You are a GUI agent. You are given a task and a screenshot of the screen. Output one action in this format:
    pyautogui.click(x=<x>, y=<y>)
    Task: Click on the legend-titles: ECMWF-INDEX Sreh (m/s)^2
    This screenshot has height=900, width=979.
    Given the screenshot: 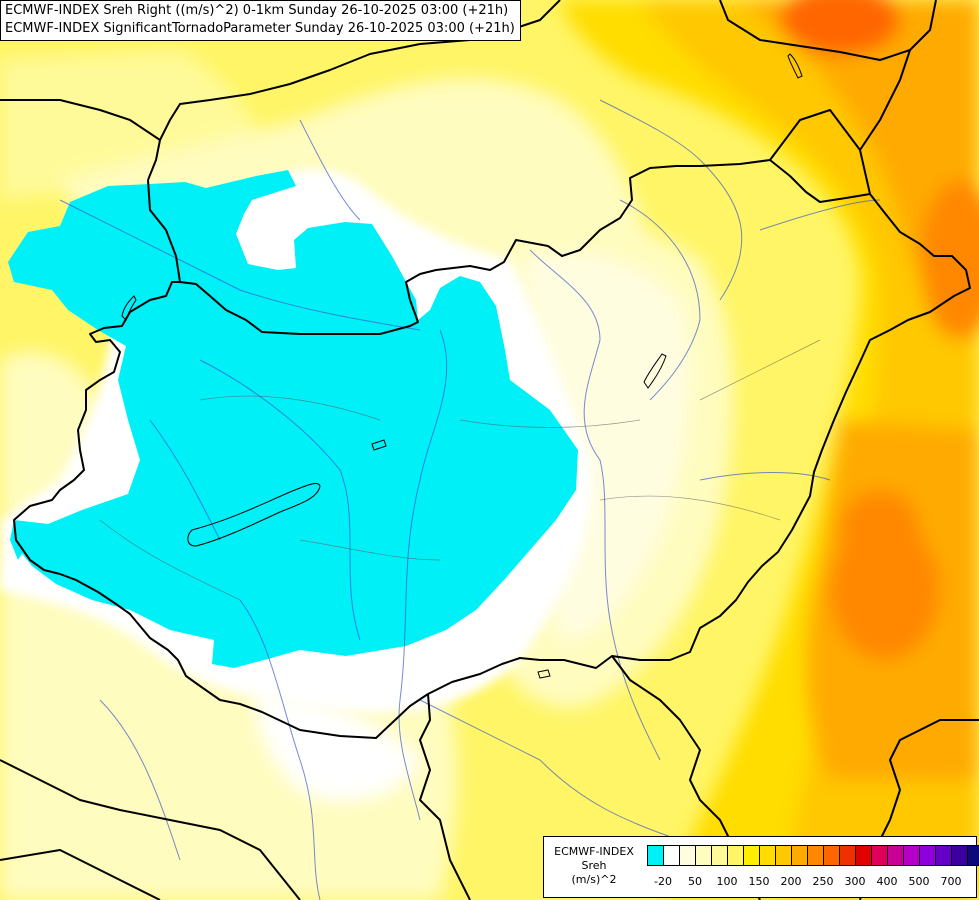 What is the action you would take?
    pyautogui.click(x=594, y=866)
    